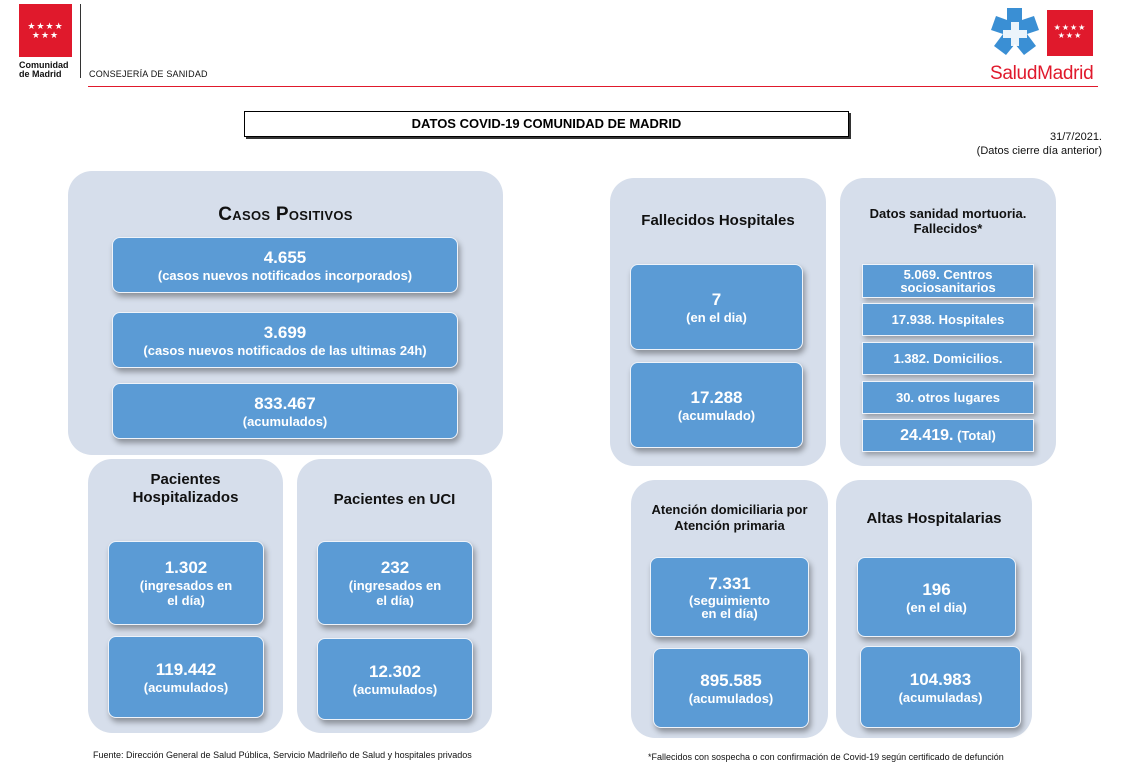  What do you see at coordinates (1042, 73) in the screenshot?
I see `salud-madrid-logo-text: SaludMadrid` at bounding box center [1042, 73].